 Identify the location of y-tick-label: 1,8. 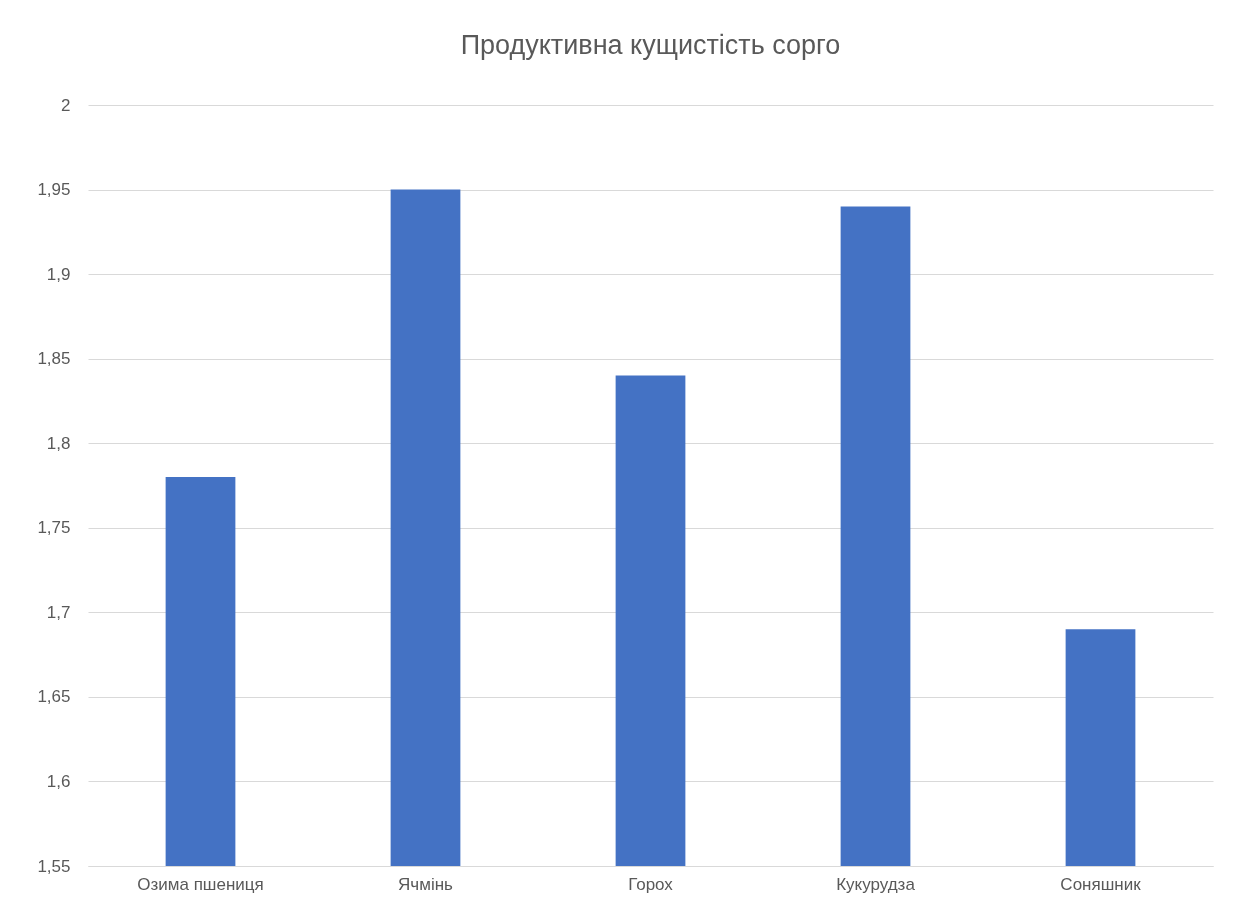
(58, 443).